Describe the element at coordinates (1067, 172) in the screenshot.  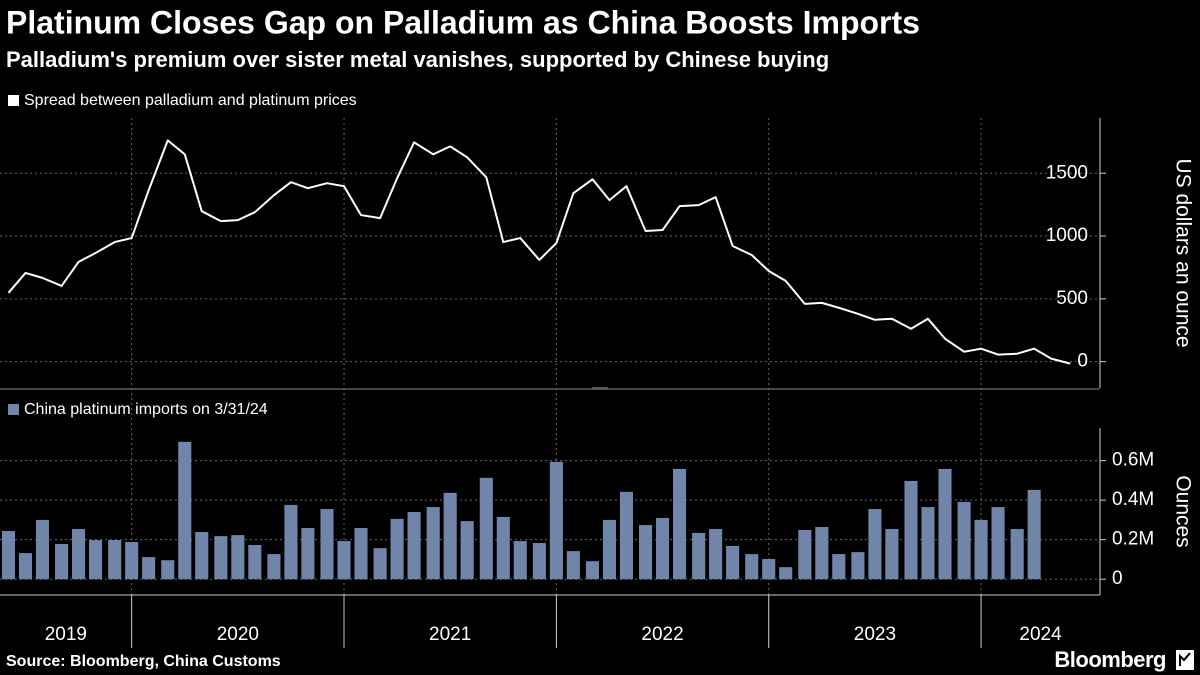
I see `y-tick-label: 1500` at that location.